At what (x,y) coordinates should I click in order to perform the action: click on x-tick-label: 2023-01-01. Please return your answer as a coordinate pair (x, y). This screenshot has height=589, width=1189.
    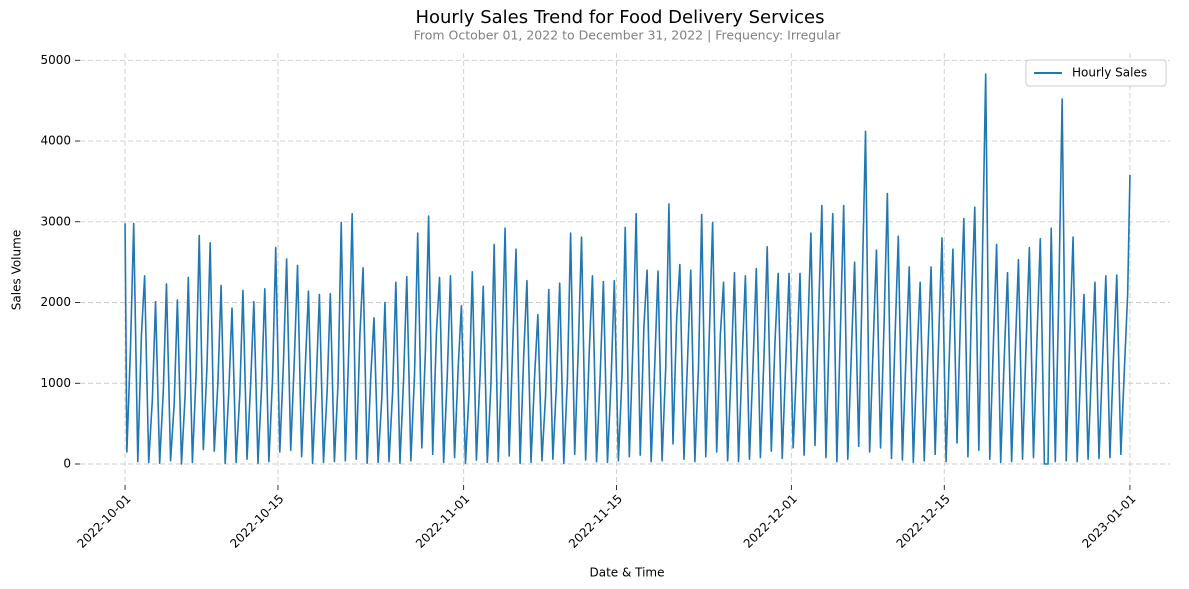
    Looking at the image, I should click on (1108, 521).